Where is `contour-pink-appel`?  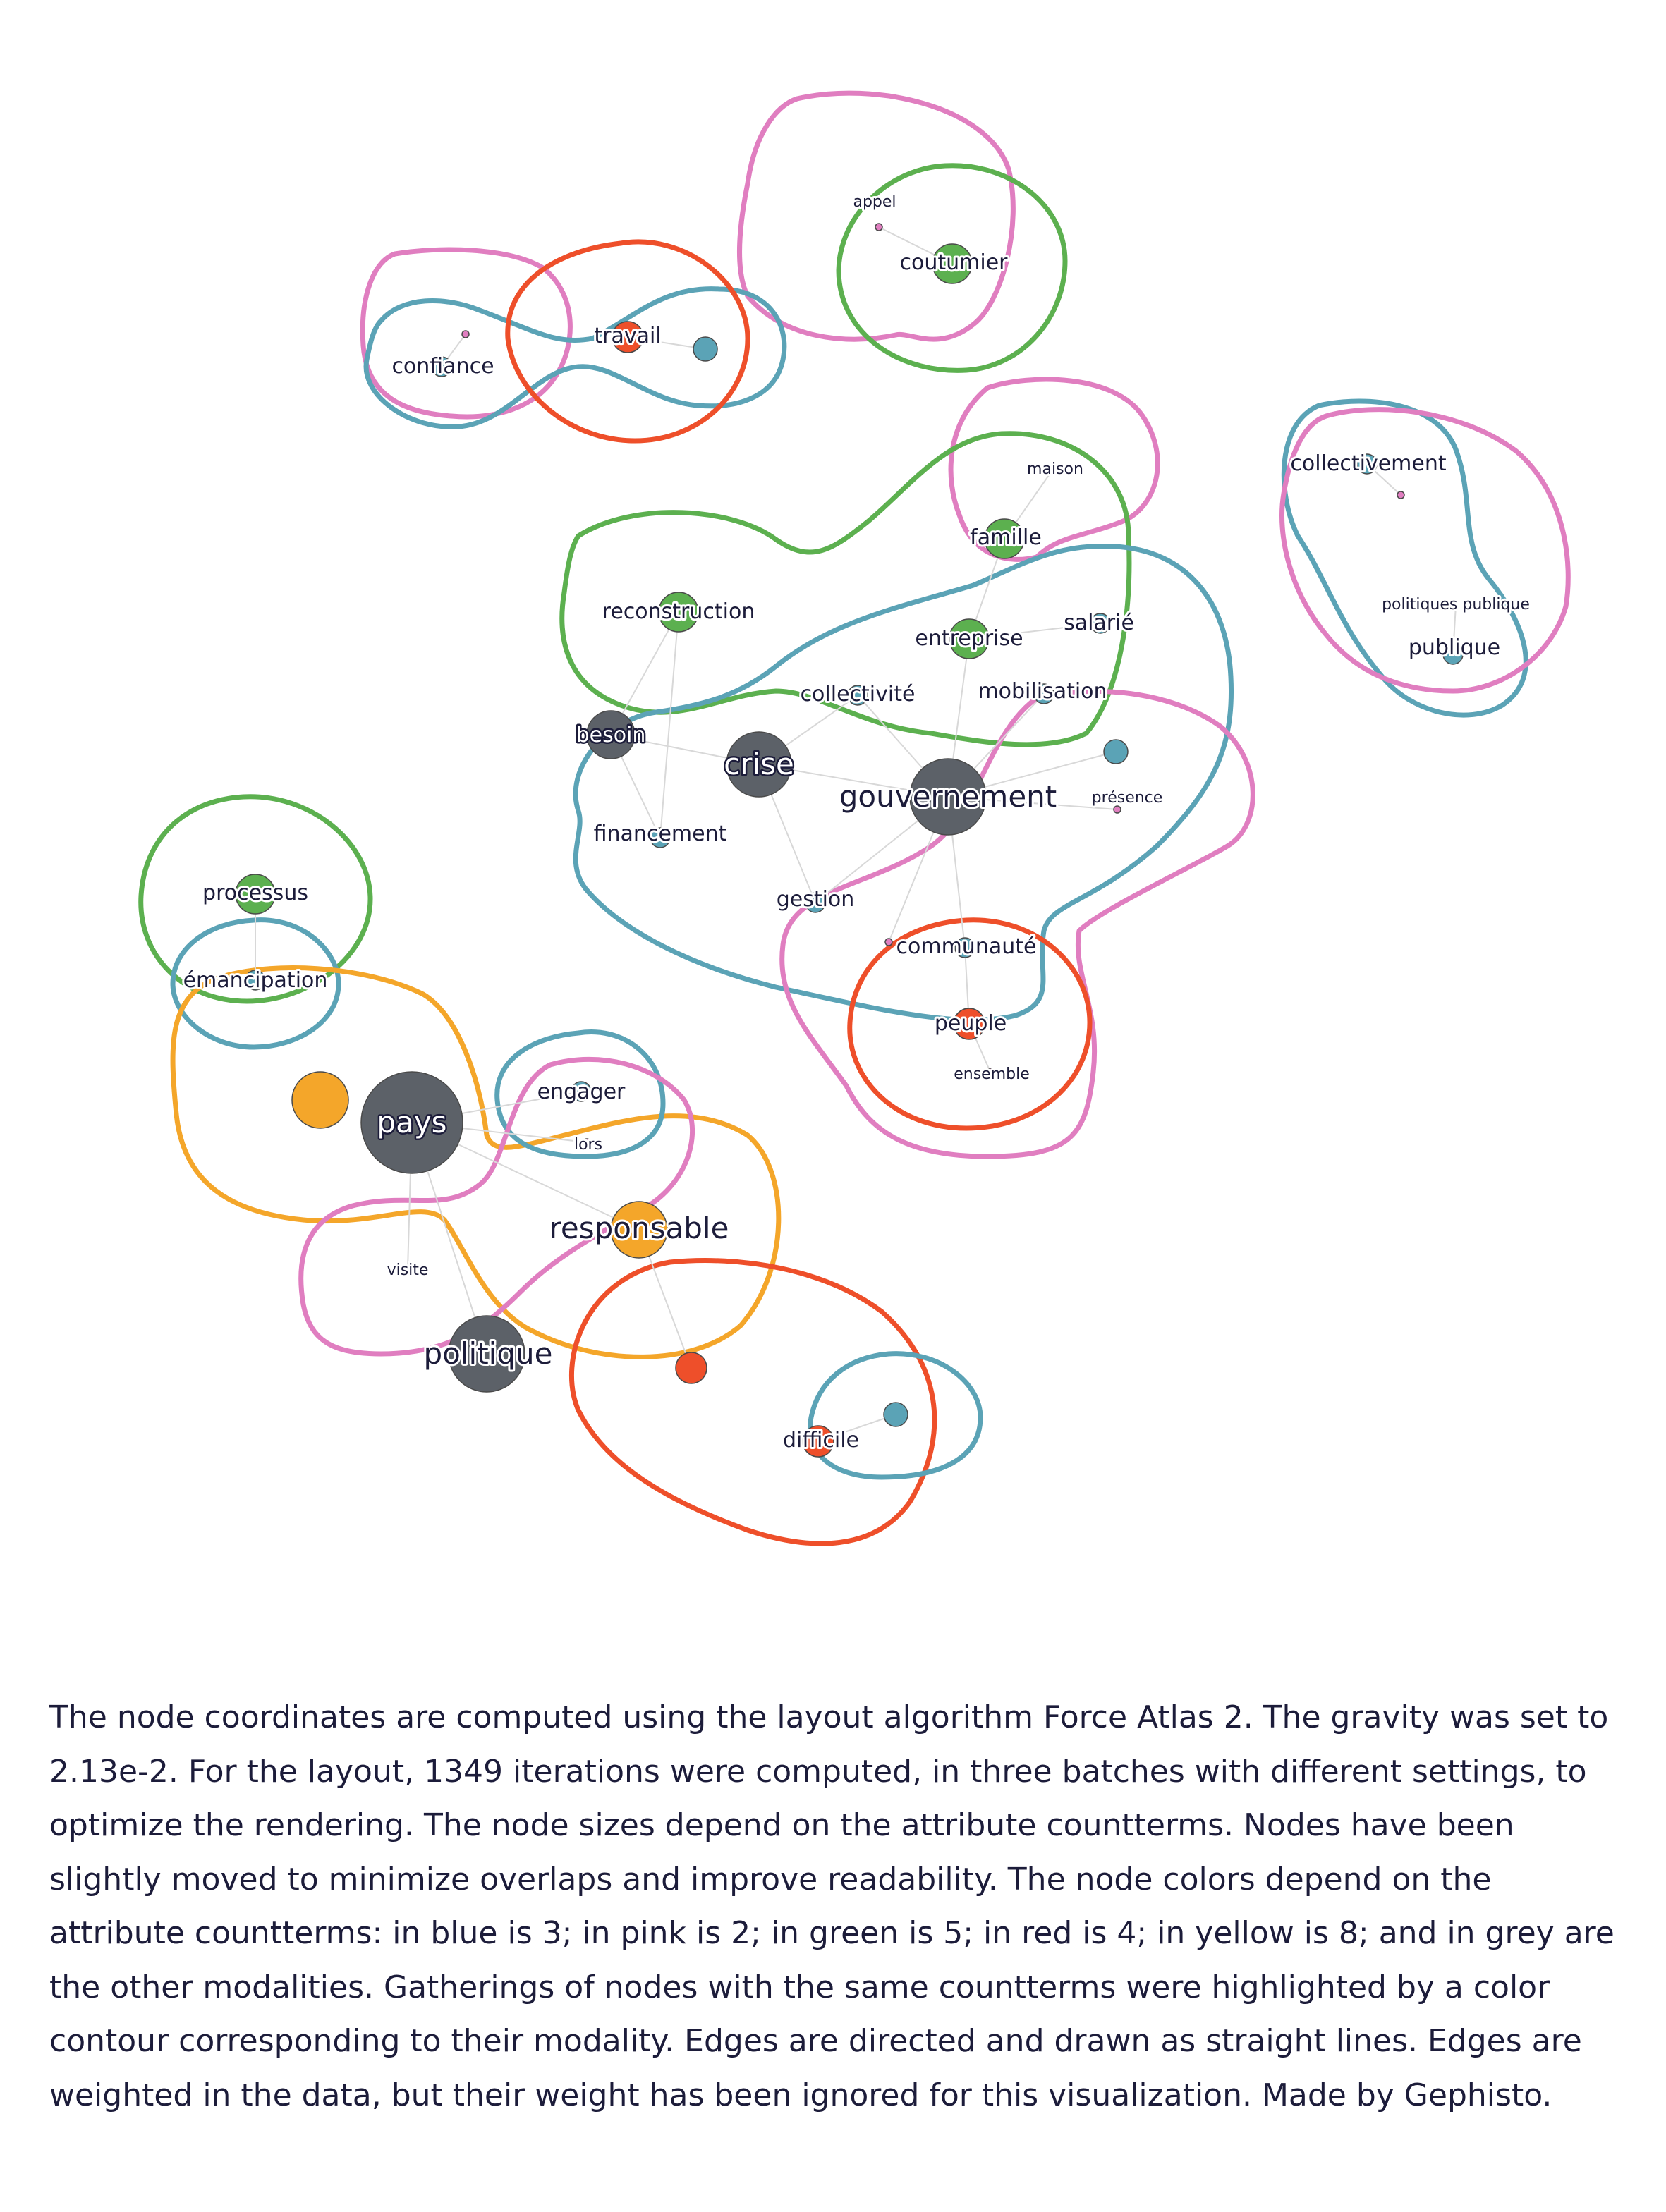 contour-pink-appel is located at coordinates (876, 216).